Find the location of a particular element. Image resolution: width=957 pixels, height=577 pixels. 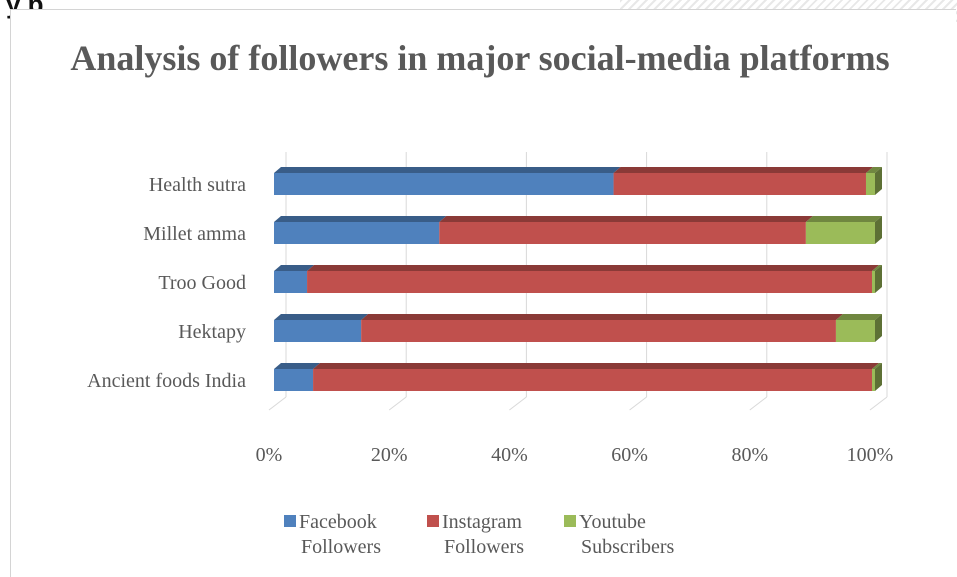

legend-label-facebook-line1: Facebook is located at coordinates (338, 522).